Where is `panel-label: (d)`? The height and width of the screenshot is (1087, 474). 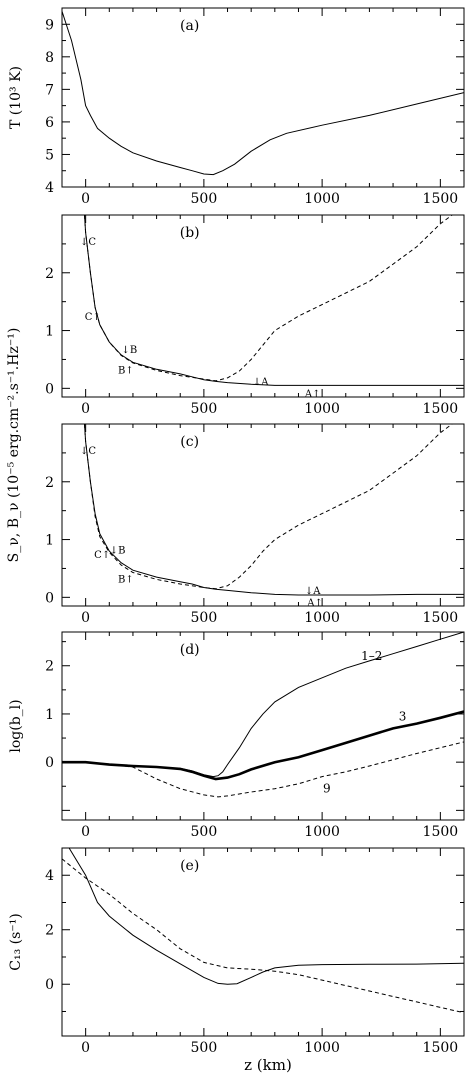 panel-label: (d) is located at coordinates (190, 650).